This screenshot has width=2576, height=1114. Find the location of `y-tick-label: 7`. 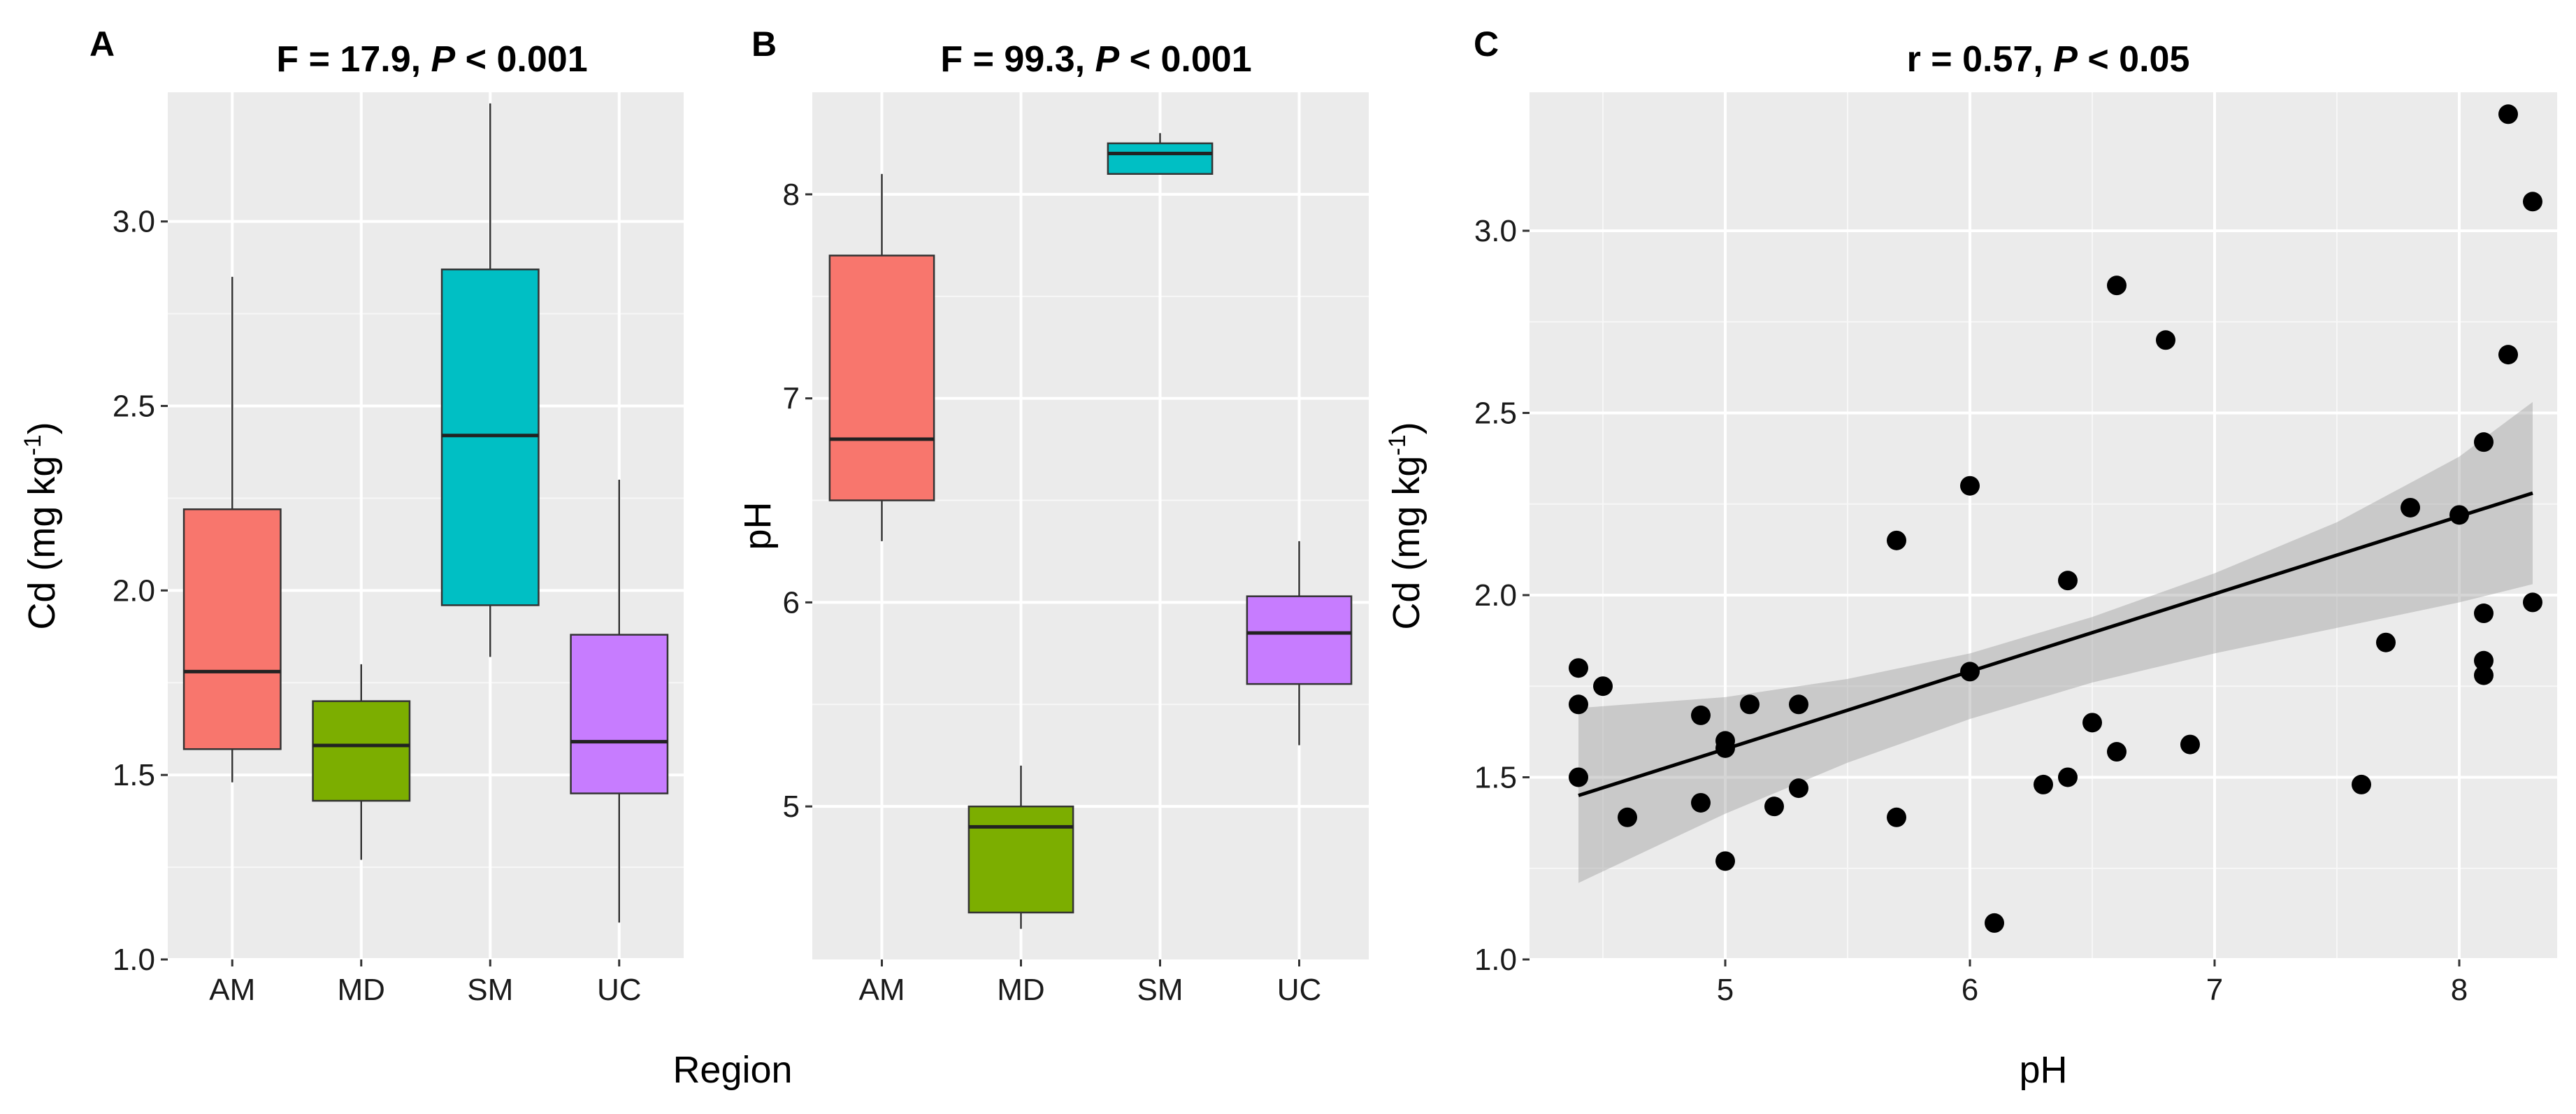

y-tick-label: 7 is located at coordinates (791, 399).